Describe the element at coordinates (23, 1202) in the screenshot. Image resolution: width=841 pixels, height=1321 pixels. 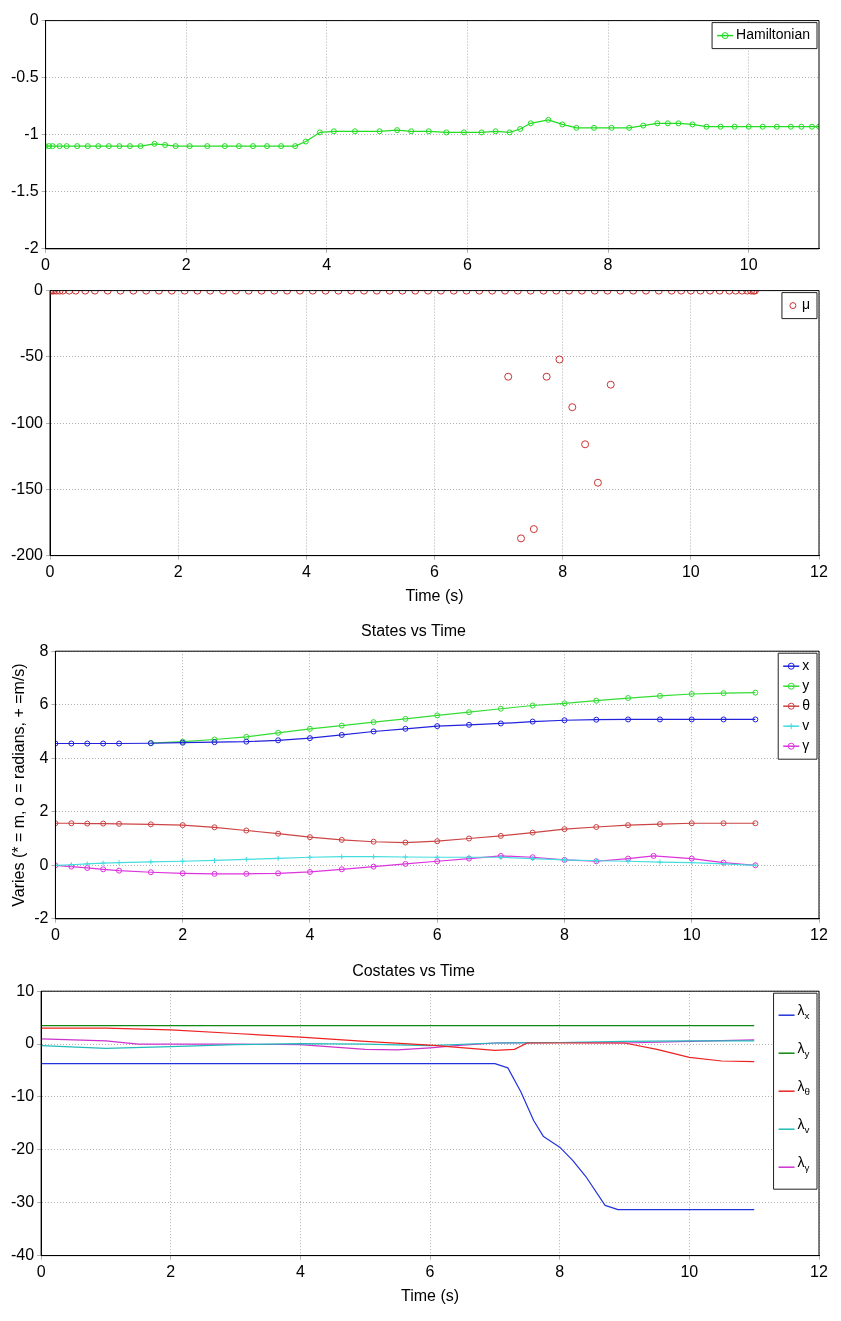
I see `y-tick-label: -30` at that location.